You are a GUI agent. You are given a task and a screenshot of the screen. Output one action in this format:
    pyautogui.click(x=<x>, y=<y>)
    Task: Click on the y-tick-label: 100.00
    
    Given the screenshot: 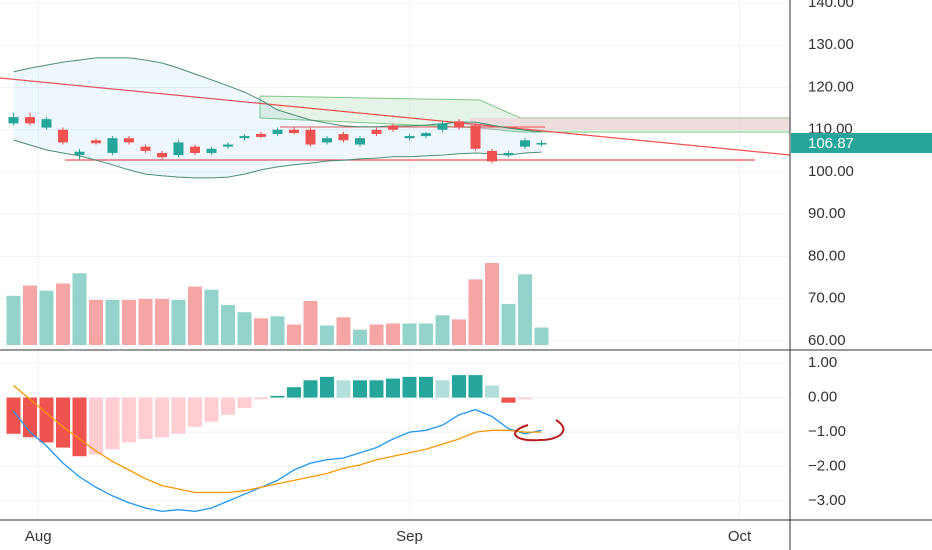 What is the action you would take?
    pyautogui.click(x=831, y=171)
    